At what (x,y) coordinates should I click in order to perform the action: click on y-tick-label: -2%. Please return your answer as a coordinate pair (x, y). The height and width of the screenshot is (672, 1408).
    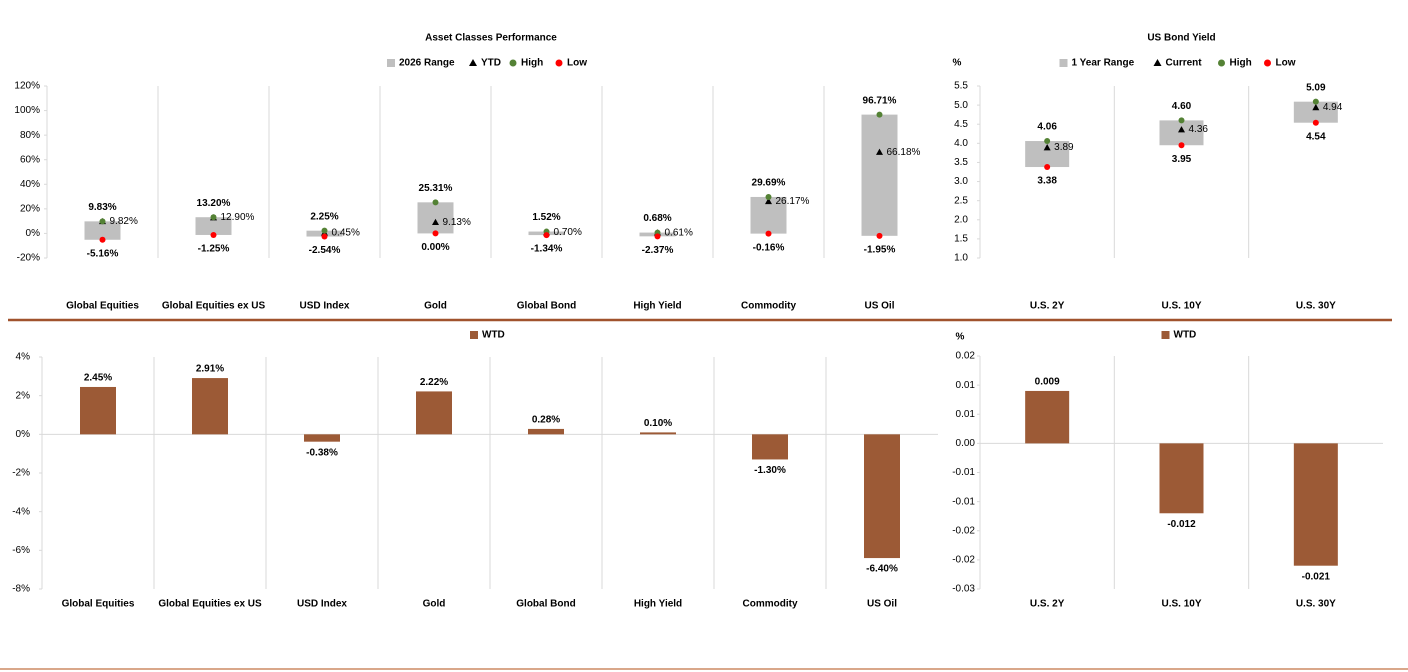
    Looking at the image, I should click on (21, 473).